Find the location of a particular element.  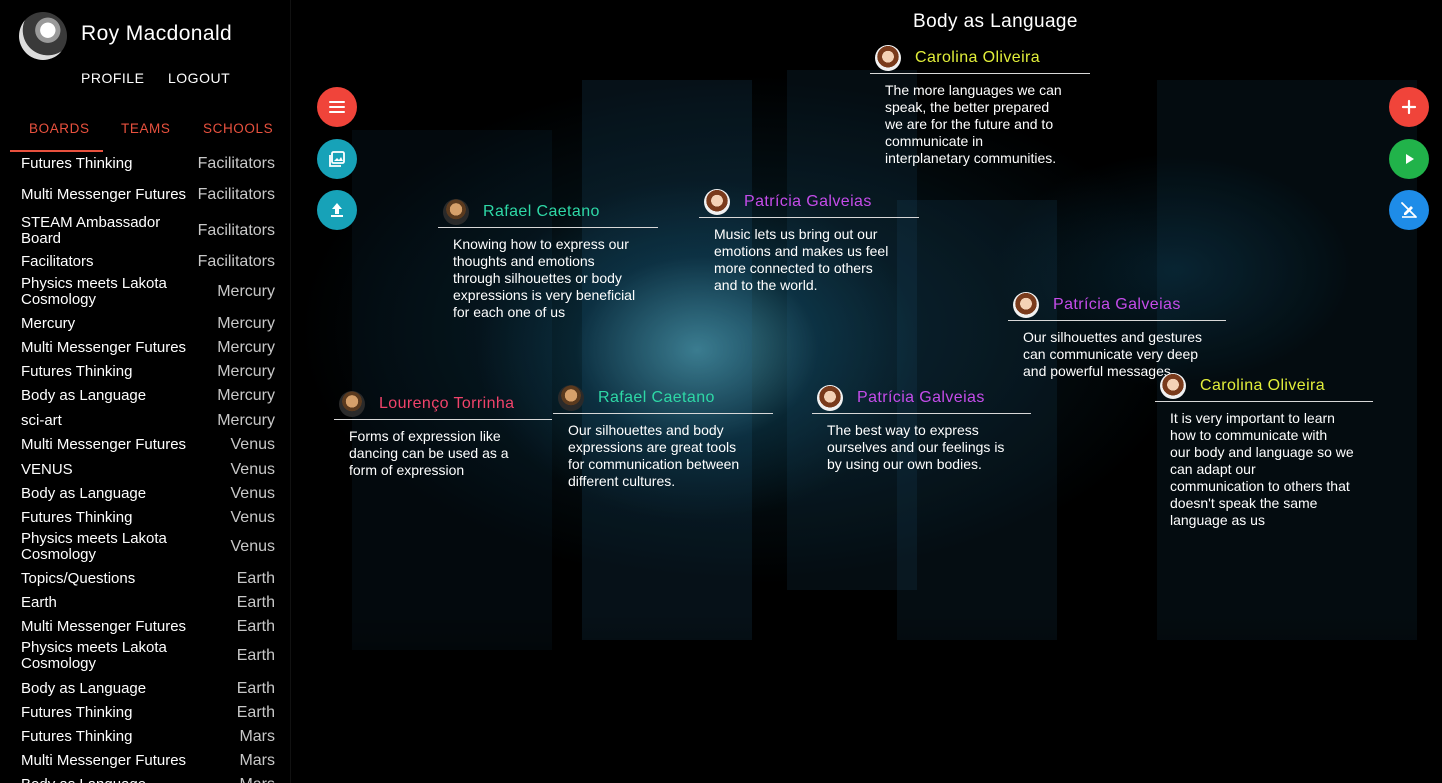

board-list-item: Physics meets Lakota Cosmology Venus is located at coordinates (145, 547).